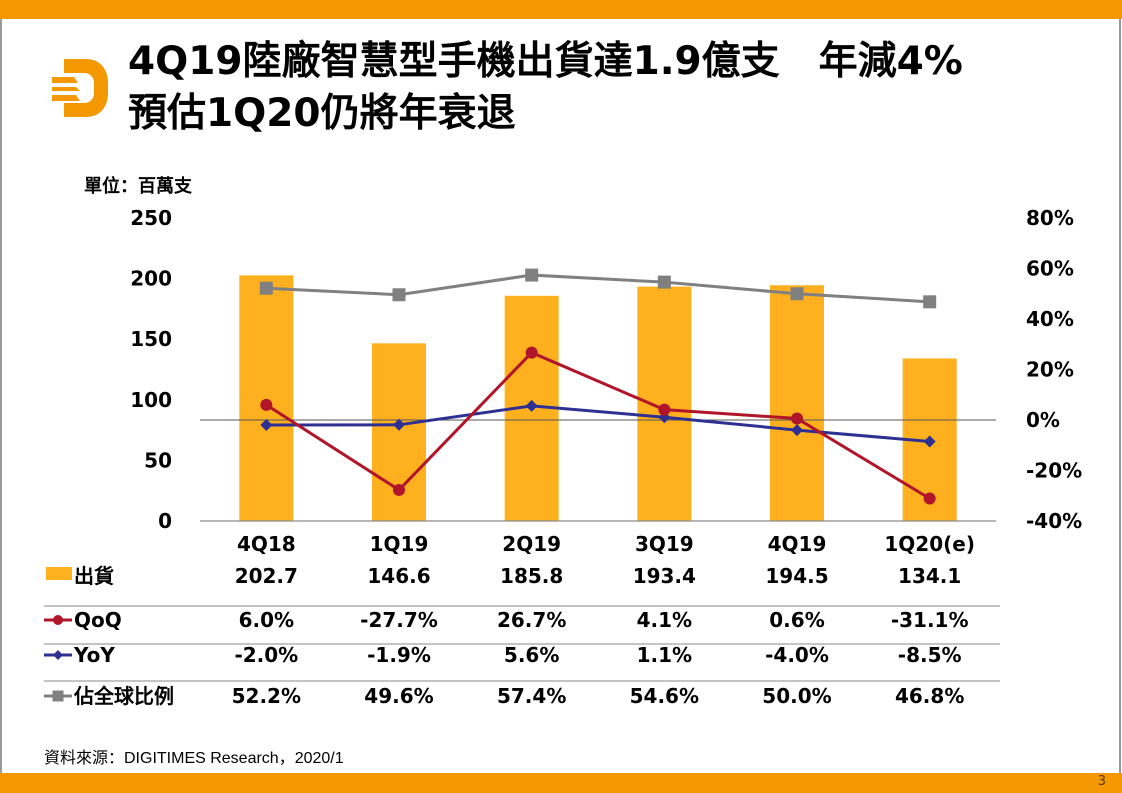  What do you see at coordinates (58, 696) in the screenshot?
I see `legend-marker-share` at bounding box center [58, 696].